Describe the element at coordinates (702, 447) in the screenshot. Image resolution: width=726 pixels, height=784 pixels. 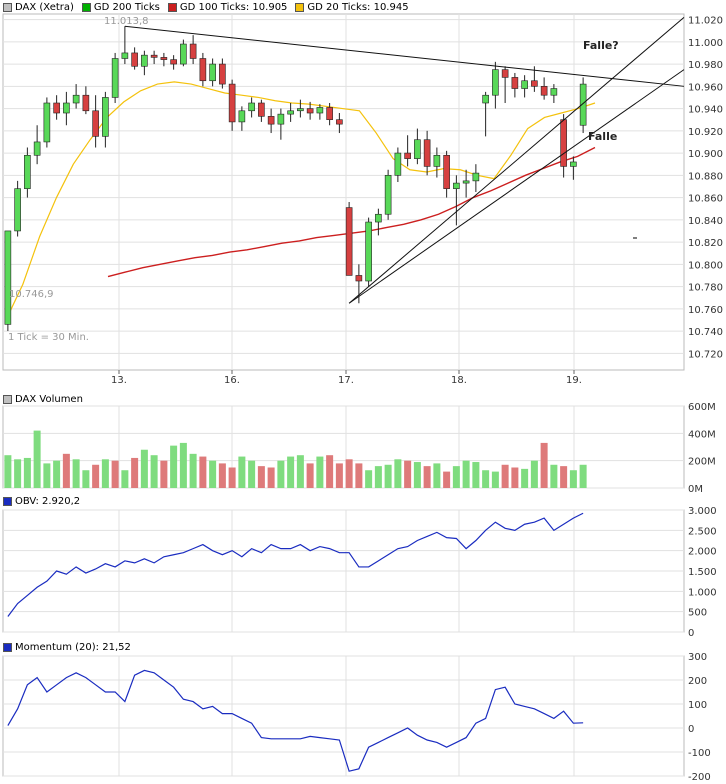
I see `volume-y-axis: 600M 400M 200M 0M` at that location.